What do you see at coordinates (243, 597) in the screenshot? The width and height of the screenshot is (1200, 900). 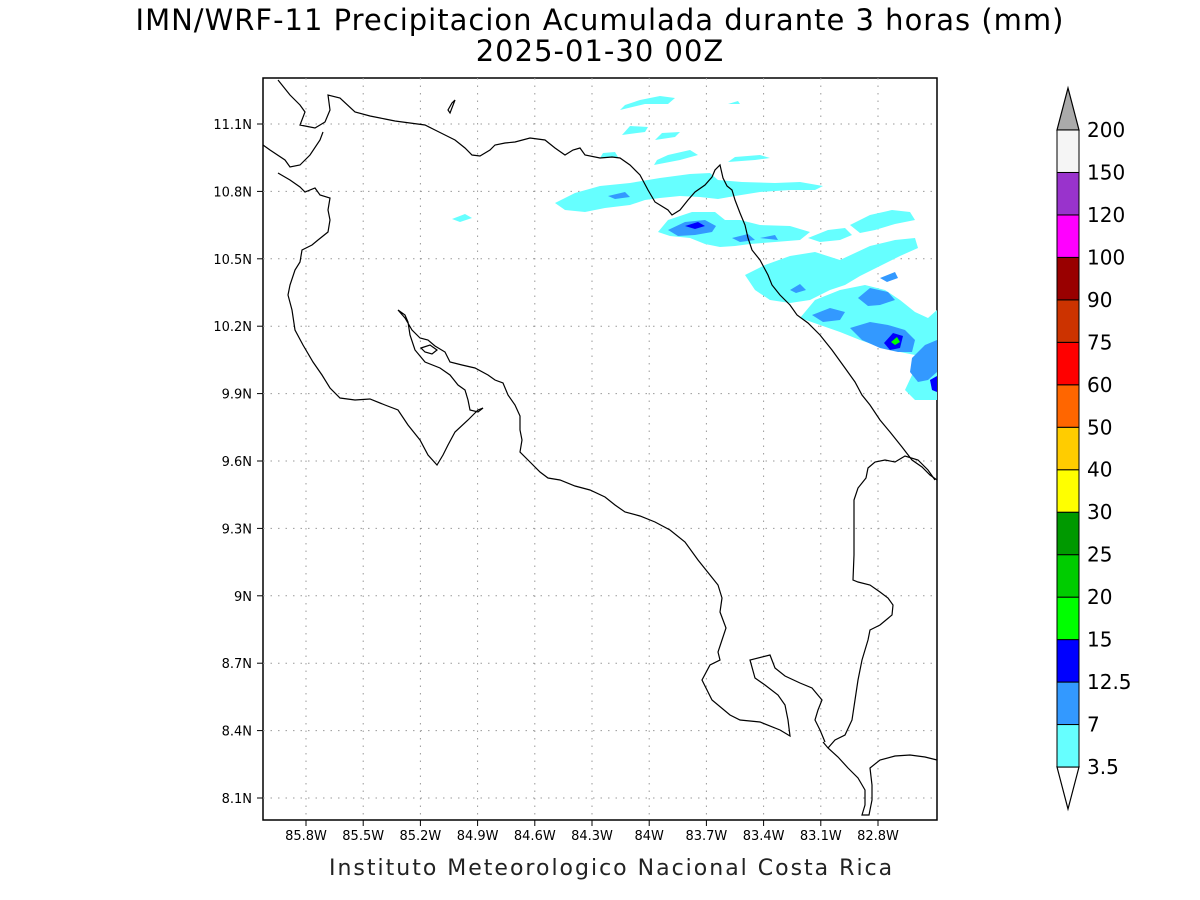 I see `lat-tick-label: 9N` at bounding box center [243, 597].